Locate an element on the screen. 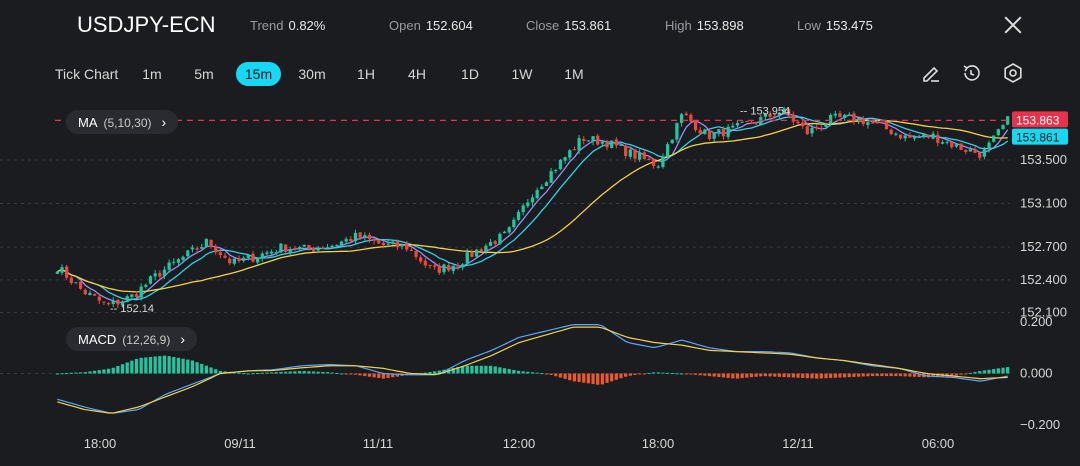 The width and height of the screenshot is (1080, 466). x-tick-label: 11/11 is located at coordinates (378, 443).